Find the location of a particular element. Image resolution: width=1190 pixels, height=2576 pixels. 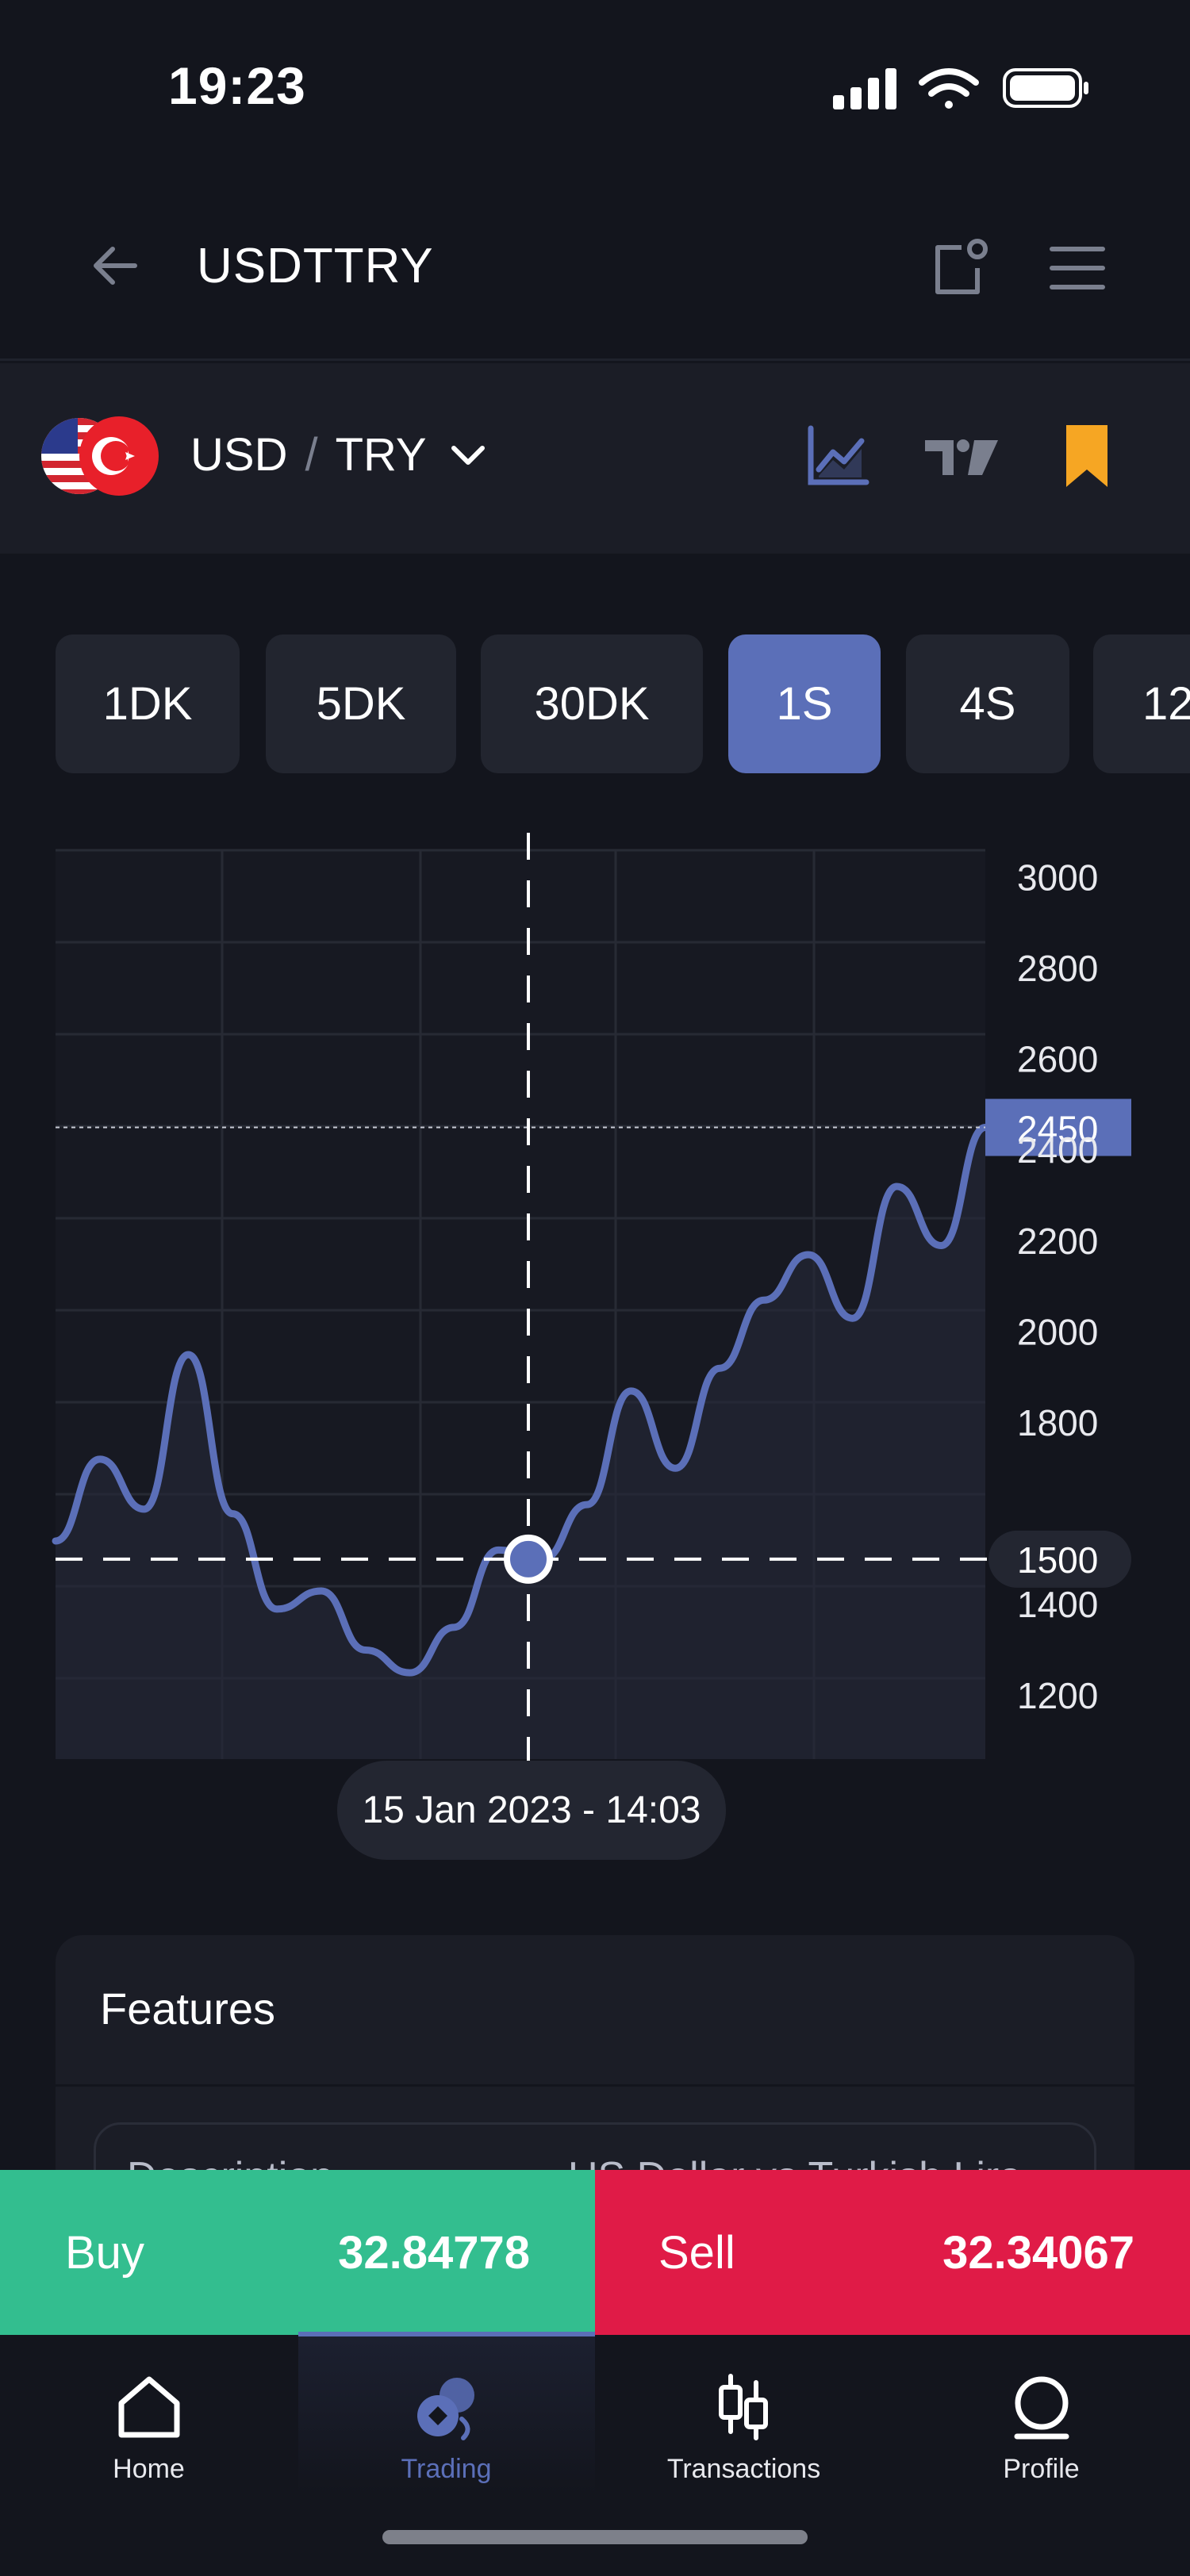

share-icon is located at coordinates (961, 267).